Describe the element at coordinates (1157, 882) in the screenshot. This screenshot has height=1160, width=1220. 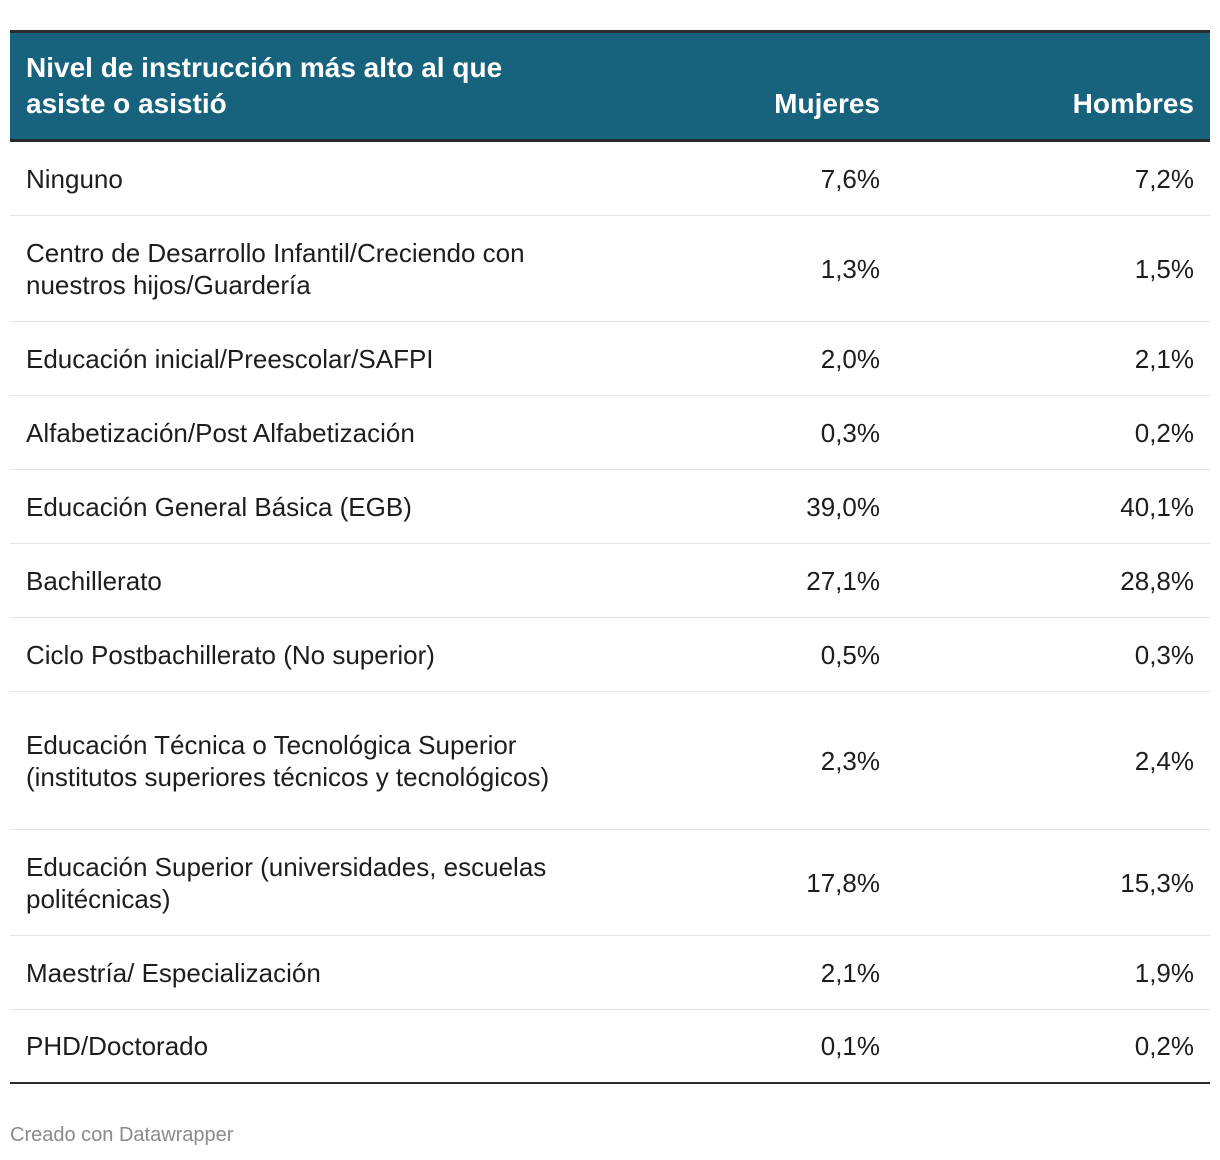
I see `value-hombres: 15,3%` at that location.